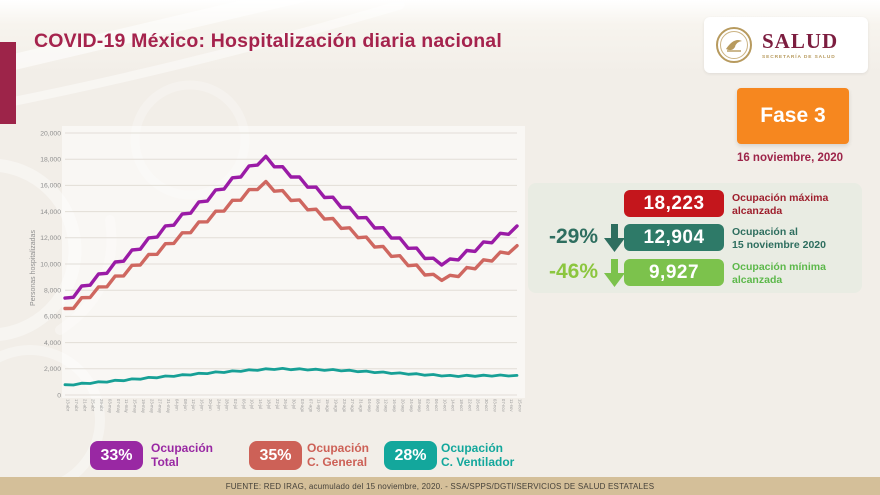 This screenshot has width=880, height=495. What do you see at coordinates (757, 210) in the screenshot?
I see `stat-max-label-line2: alcanzada` at bounding box center [757, 210].